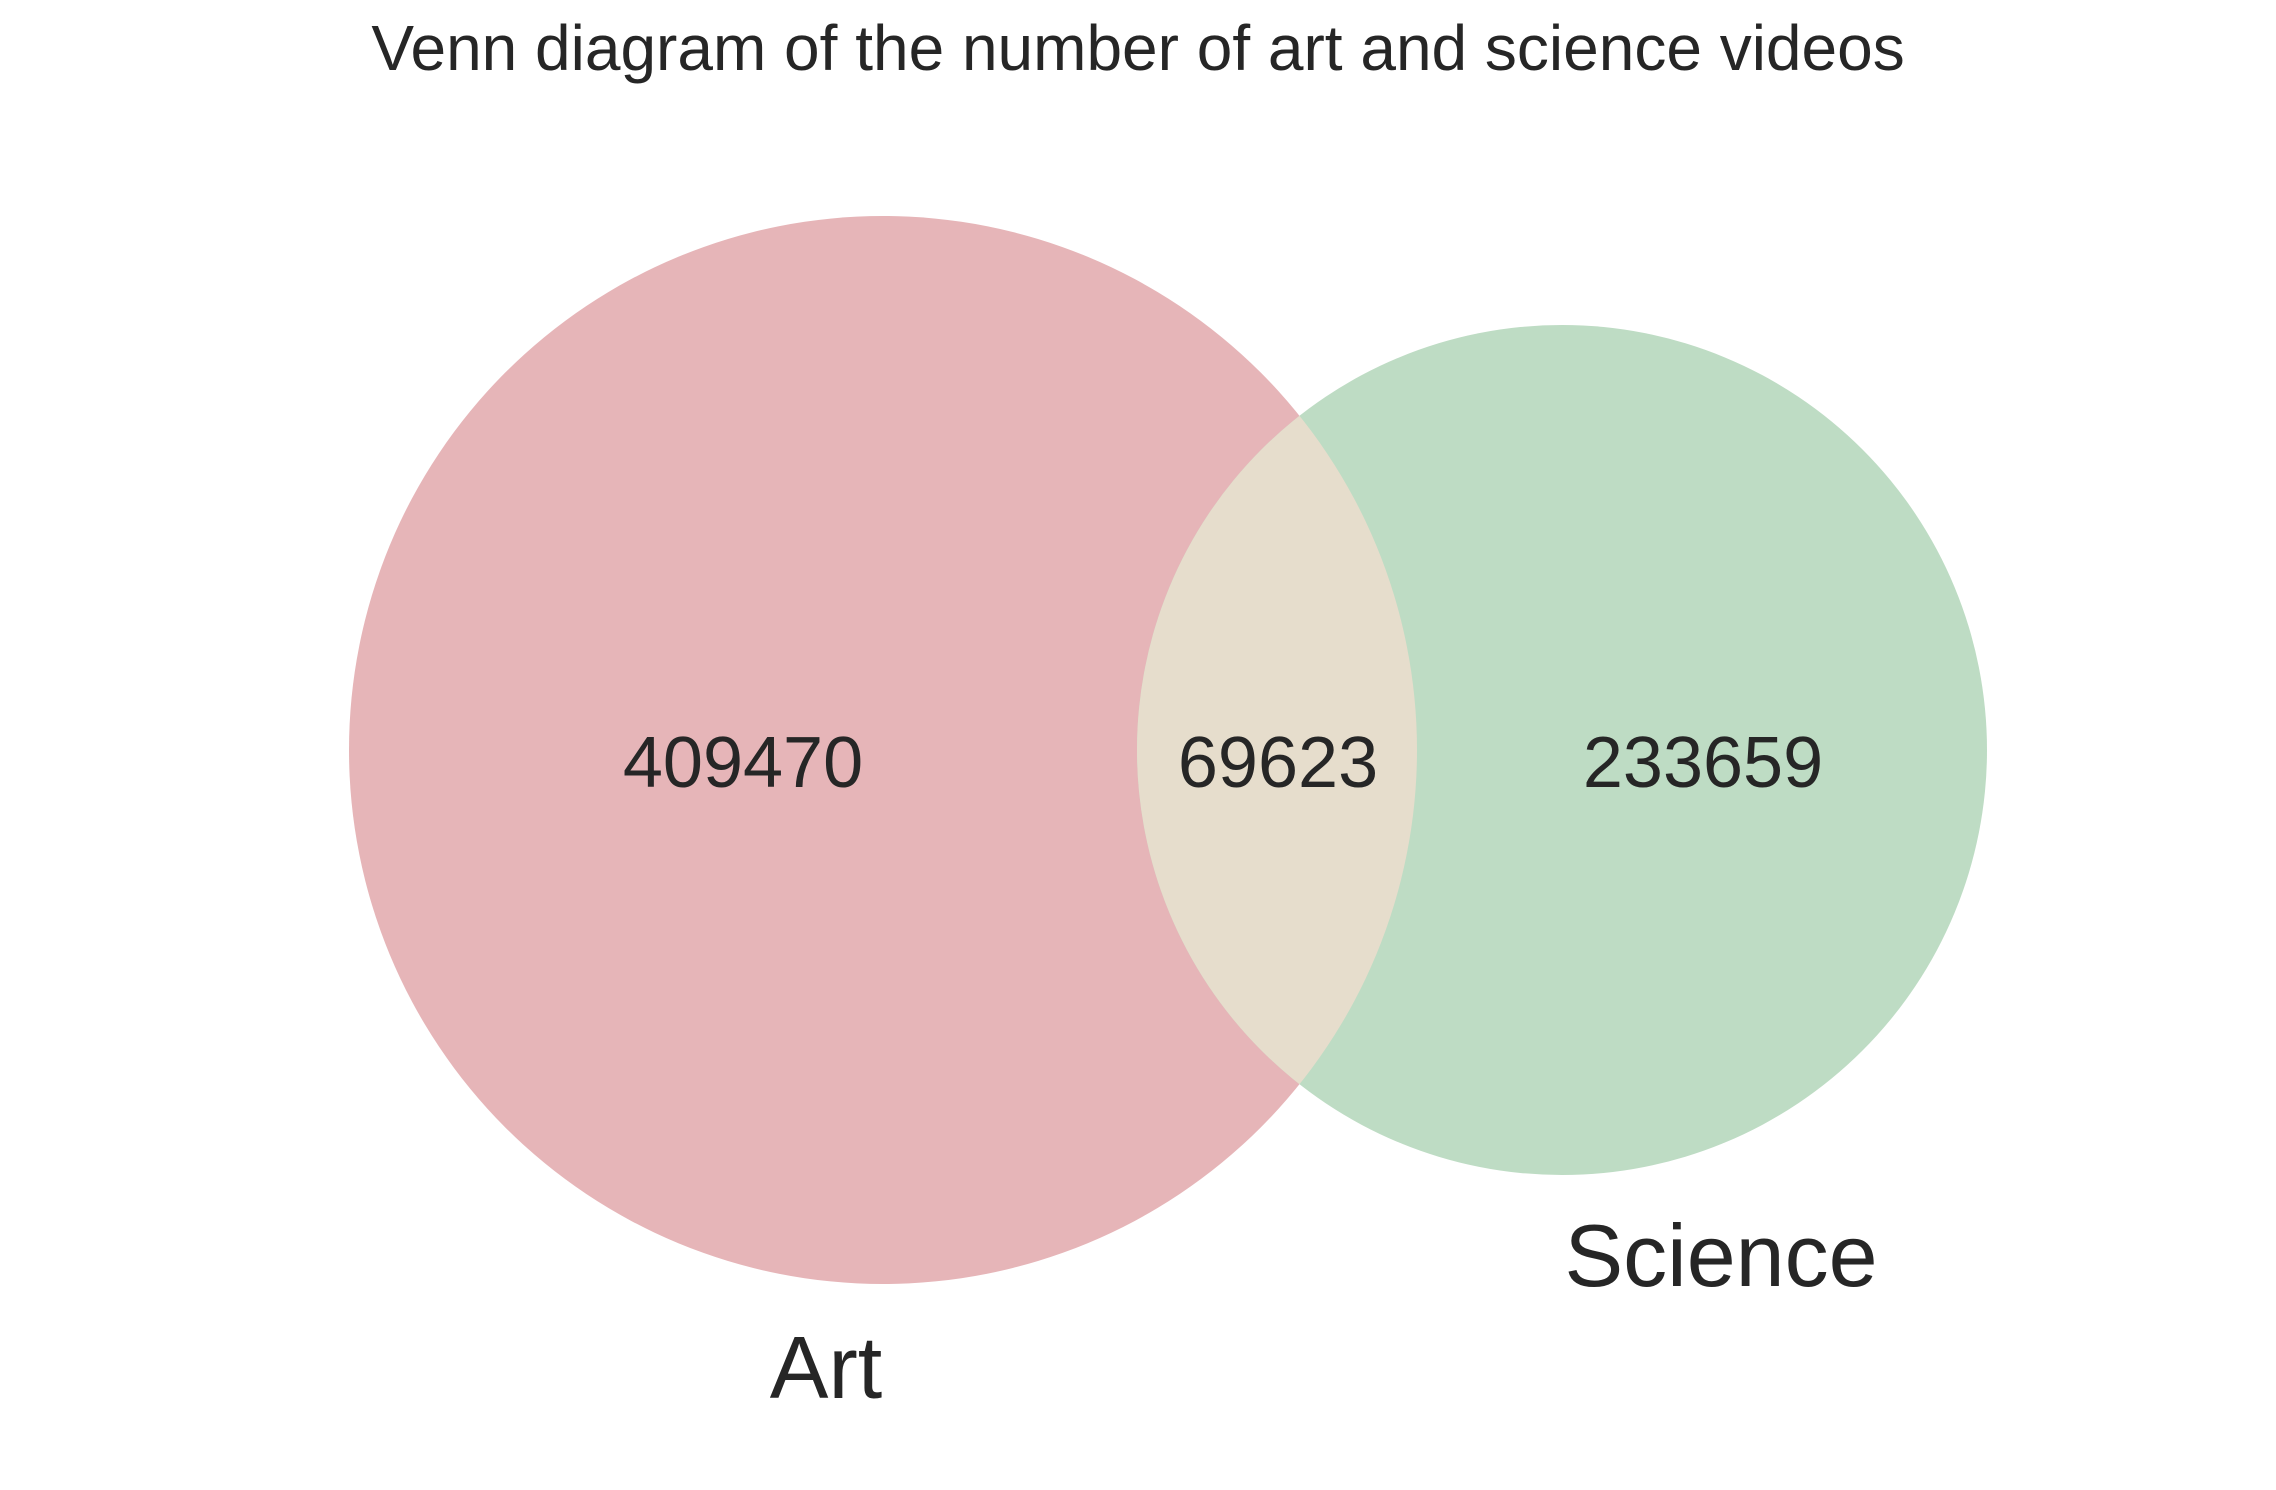 Image resolution: width=2276 pixels, height=1490 pixels. I want to click on intersection-region, so click(1277, 750).